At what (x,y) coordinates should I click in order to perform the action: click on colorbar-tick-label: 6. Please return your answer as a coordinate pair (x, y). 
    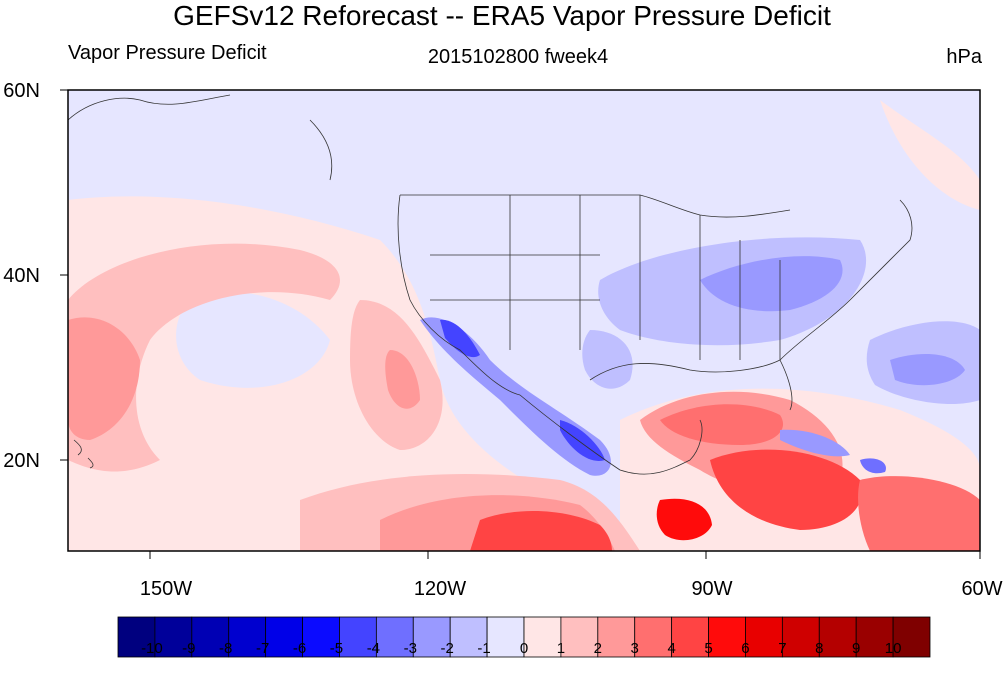
    Looking at the image, I should click on (745, 648).